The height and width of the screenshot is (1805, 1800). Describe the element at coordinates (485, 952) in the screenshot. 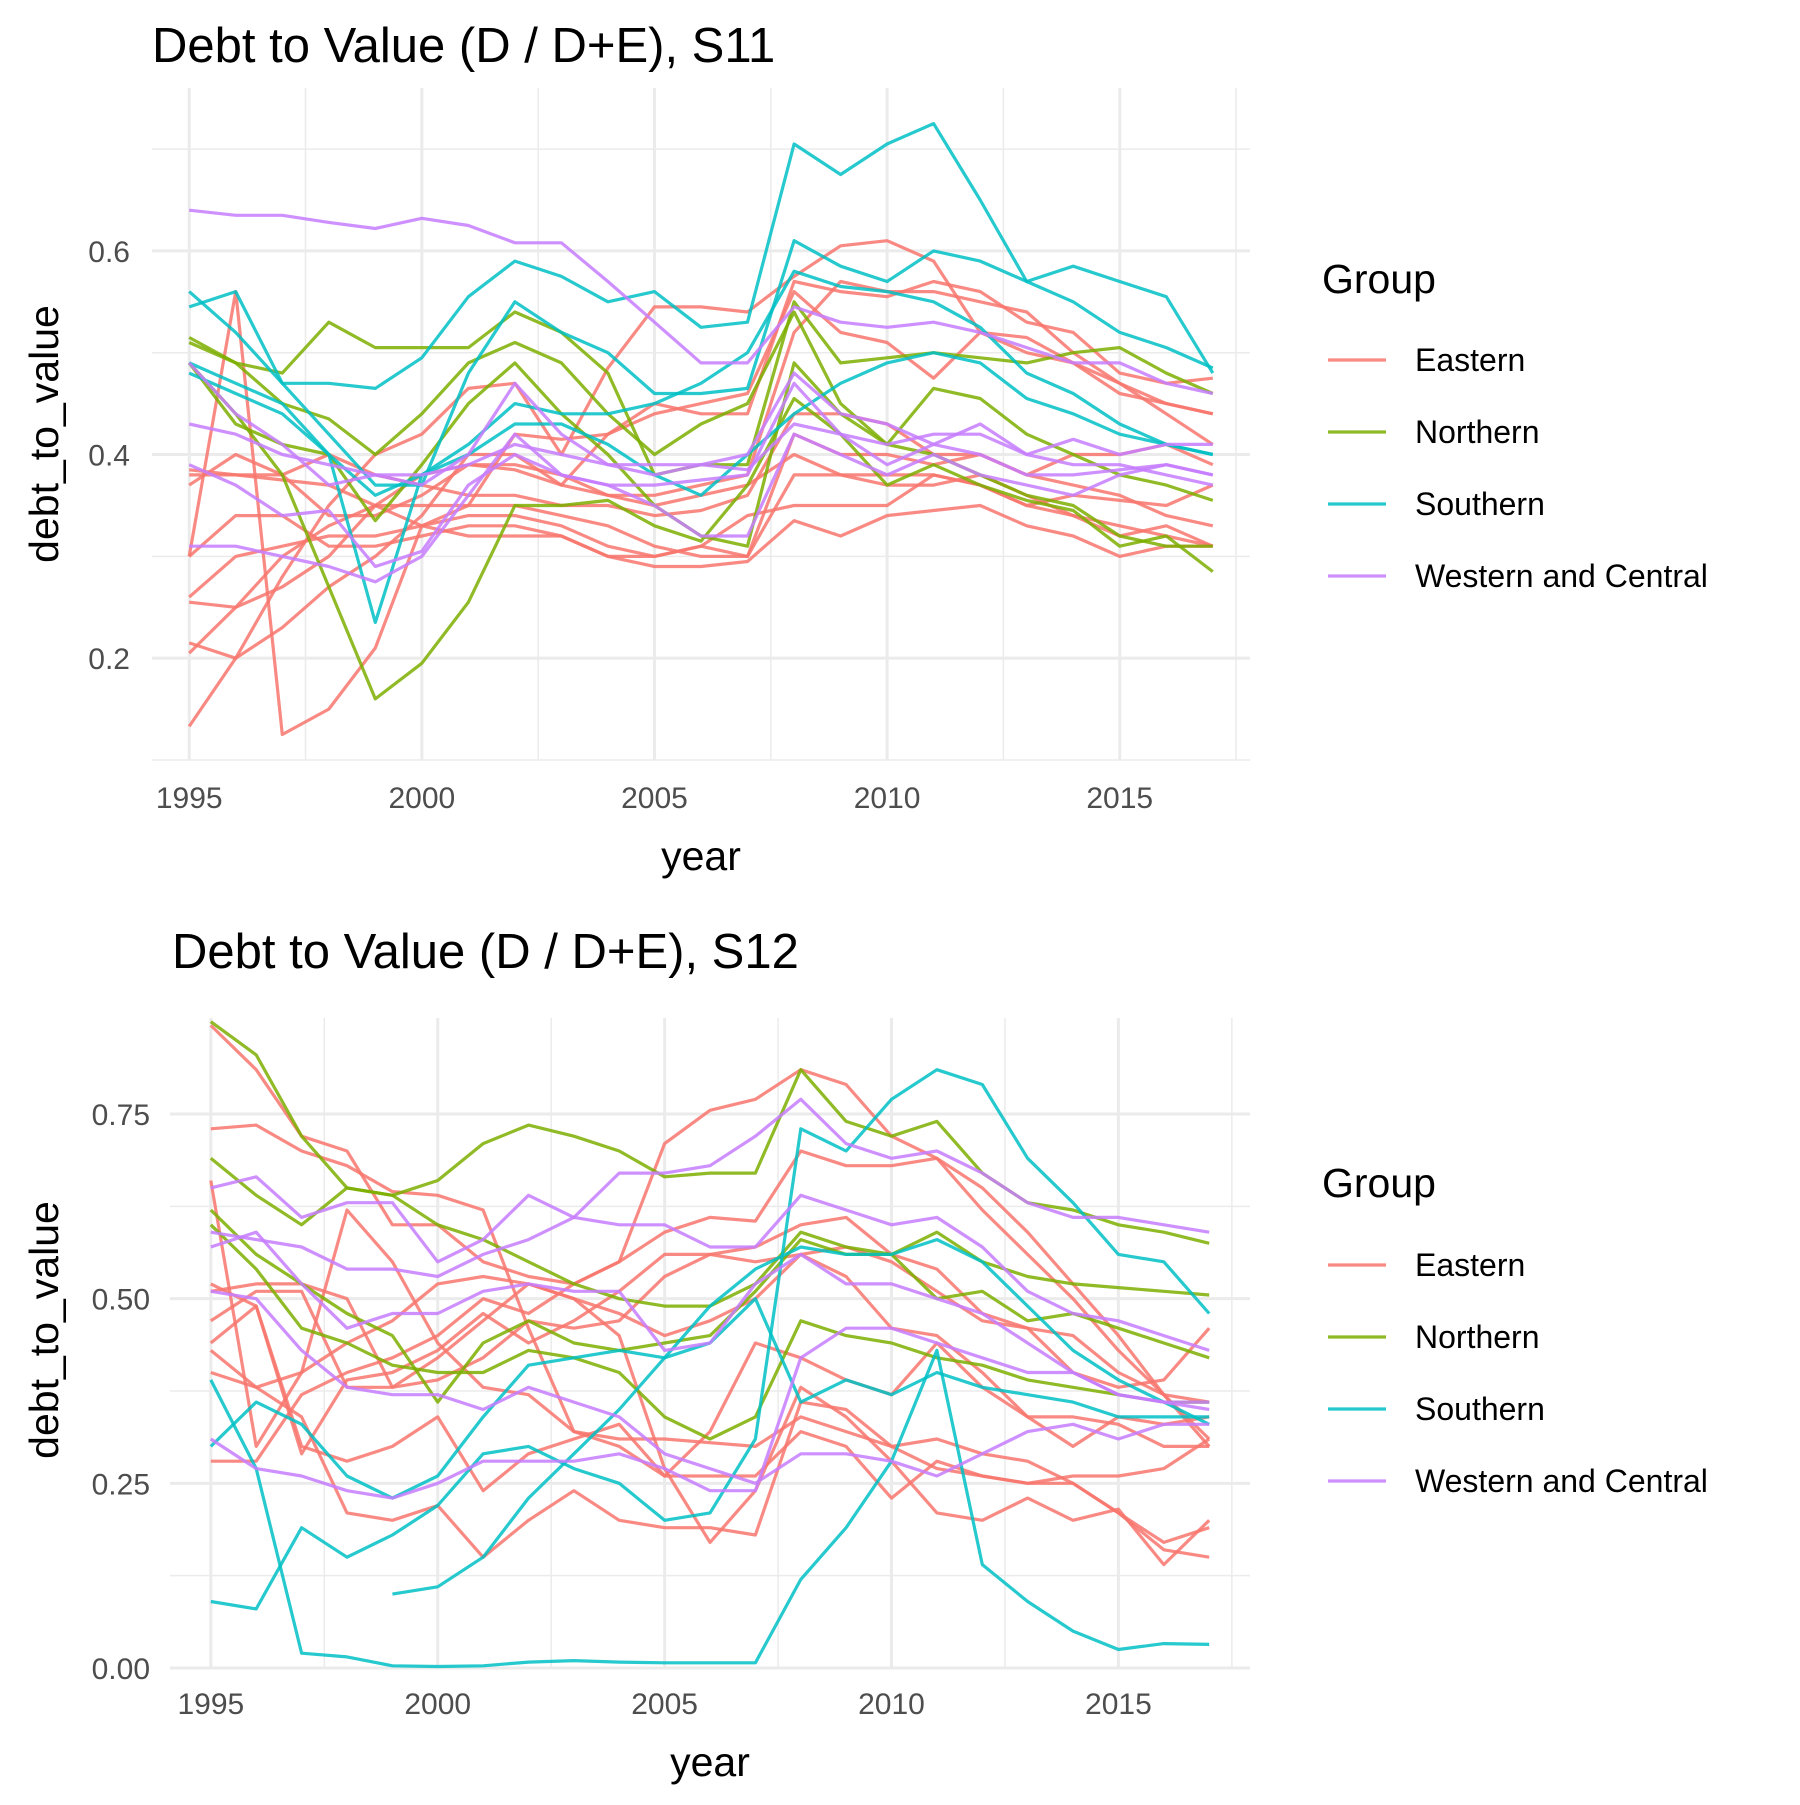

I see `chart-title: Debt to Value (D / D+E), S12` at that location.